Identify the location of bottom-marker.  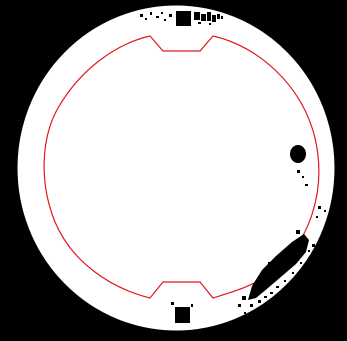
(182, 312).